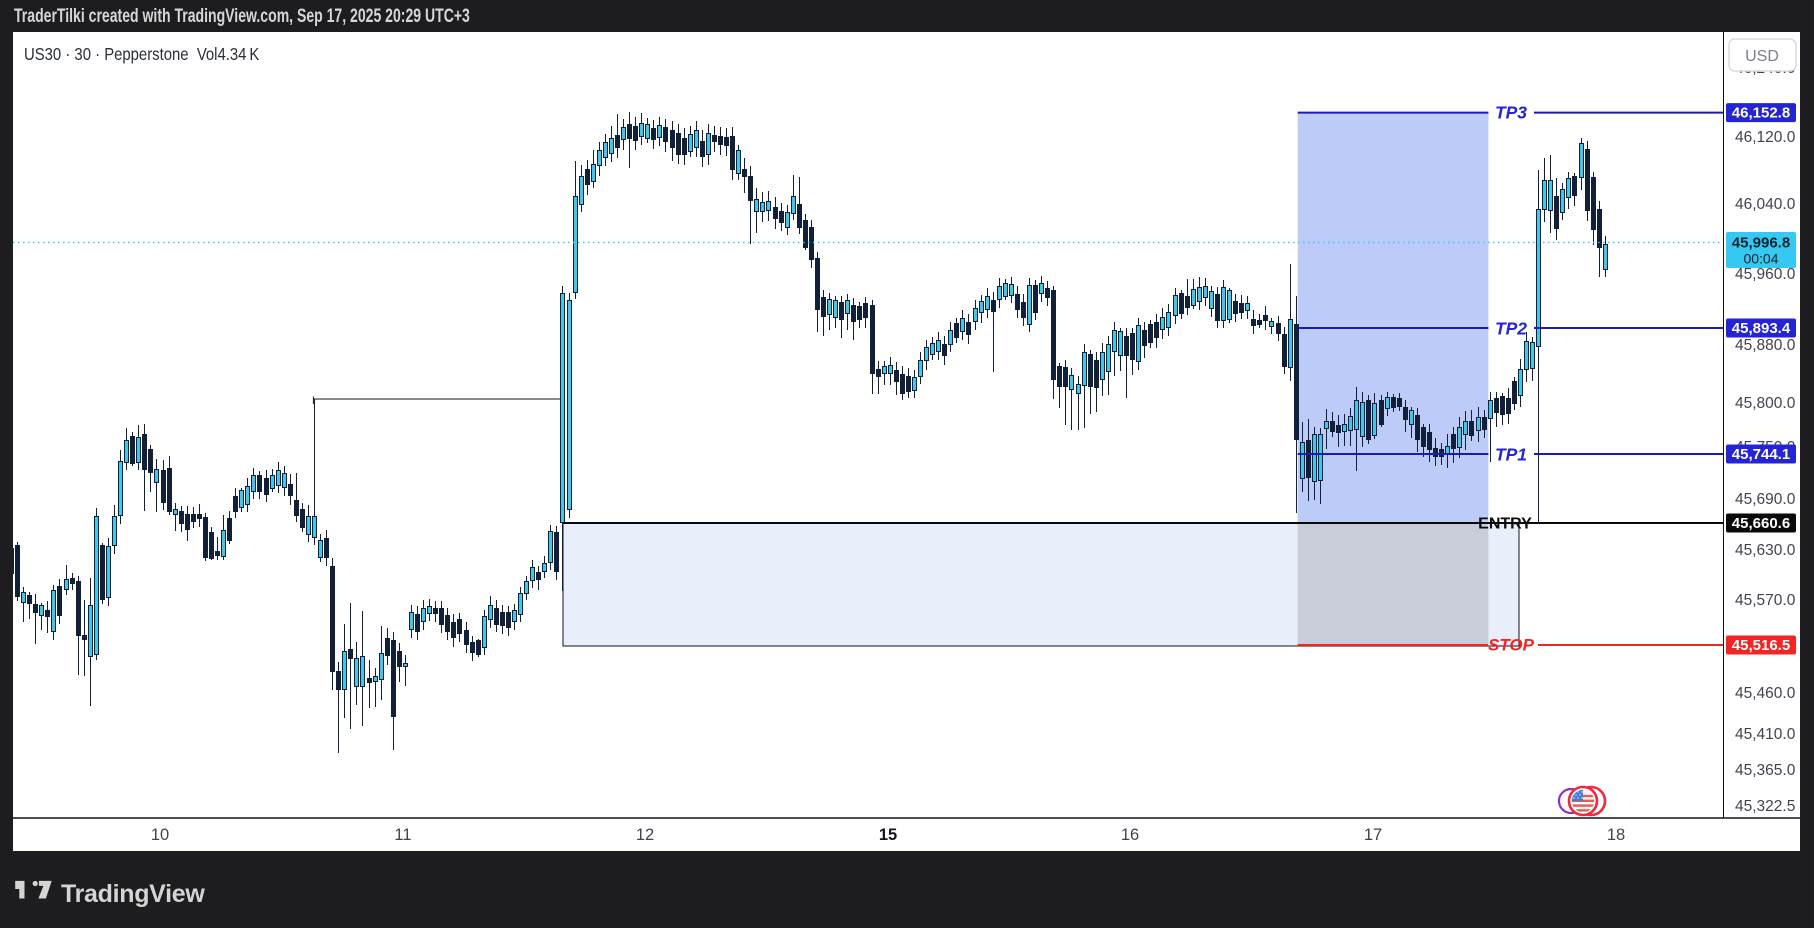  Describe the element at coordinates (1761, 454) in the screenshot. I see `svg-text: 45,744.1` at that location.